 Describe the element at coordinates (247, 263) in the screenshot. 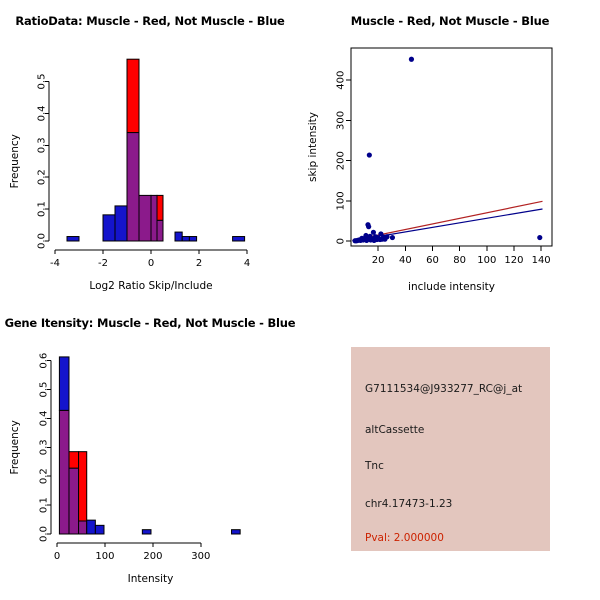

I see `x-axis-tick-label: 4` at that location.